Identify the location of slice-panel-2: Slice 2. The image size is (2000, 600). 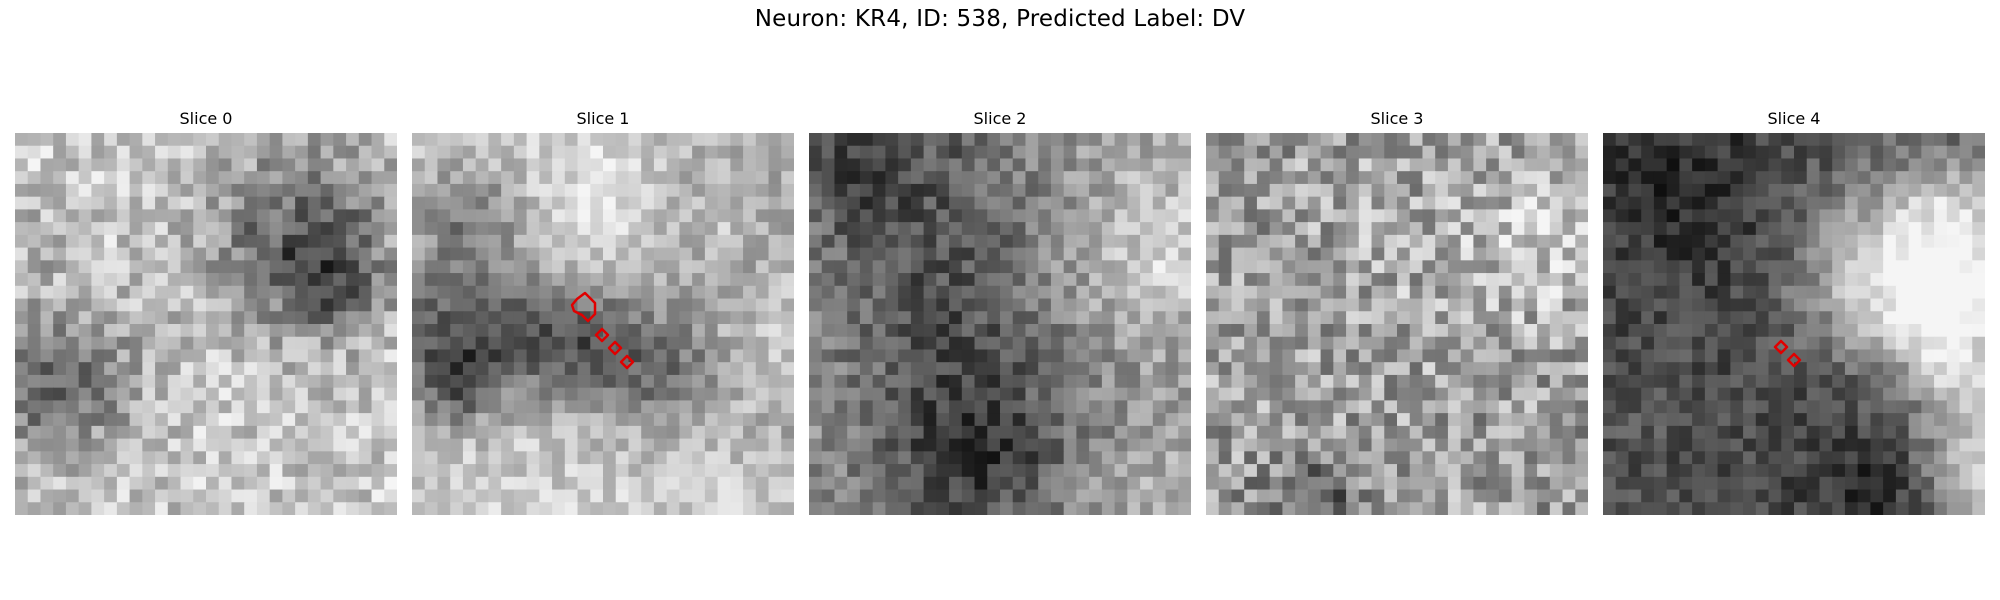
(1000, 311).